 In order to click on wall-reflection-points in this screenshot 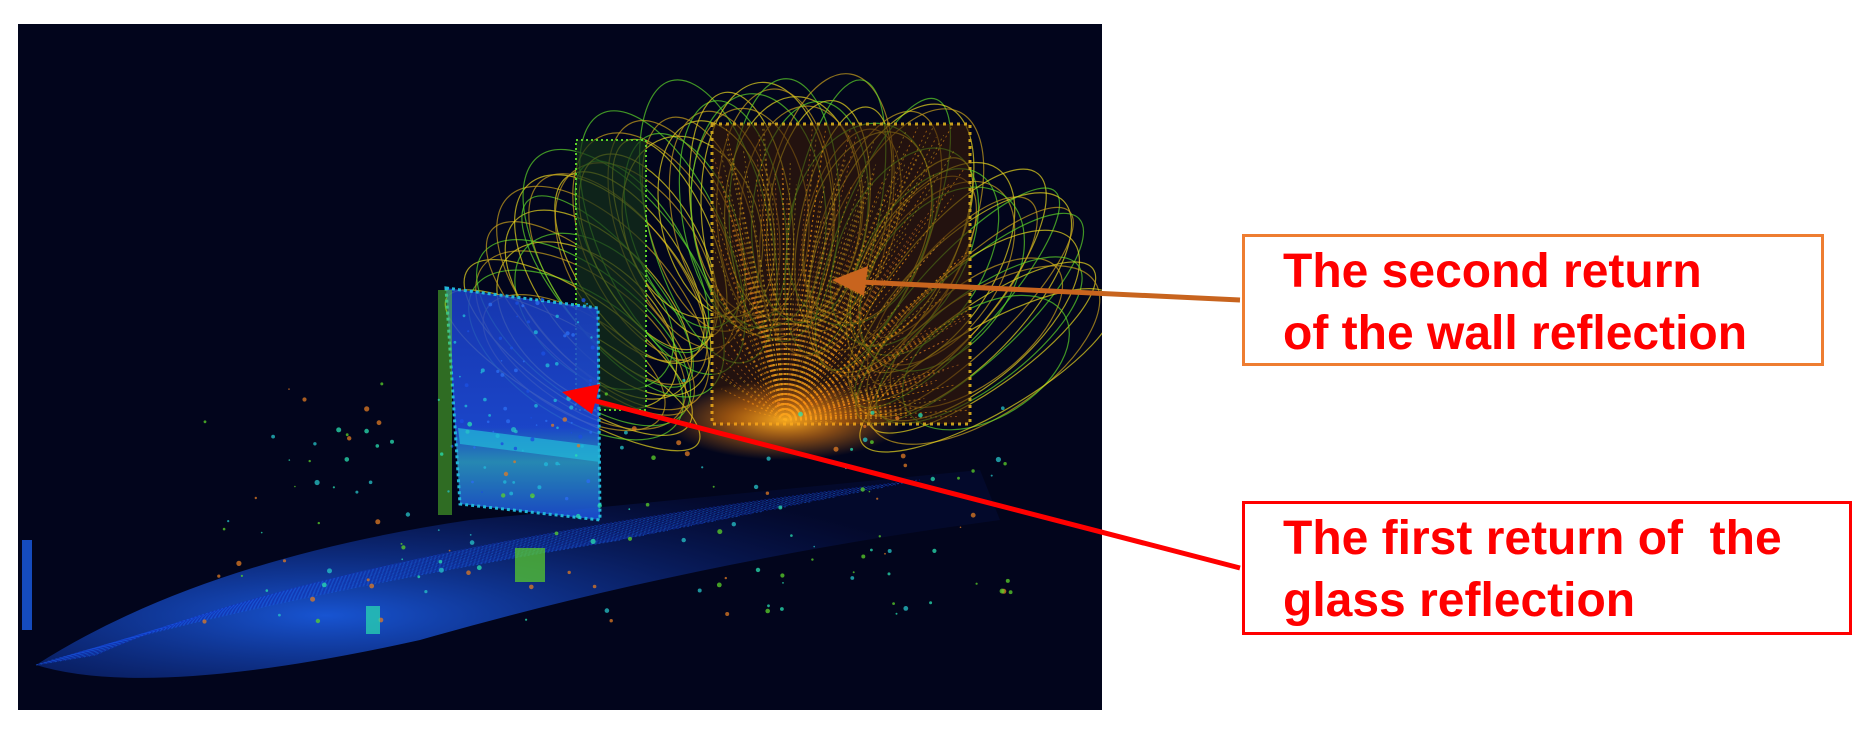, I will do `click(773, 274)`.